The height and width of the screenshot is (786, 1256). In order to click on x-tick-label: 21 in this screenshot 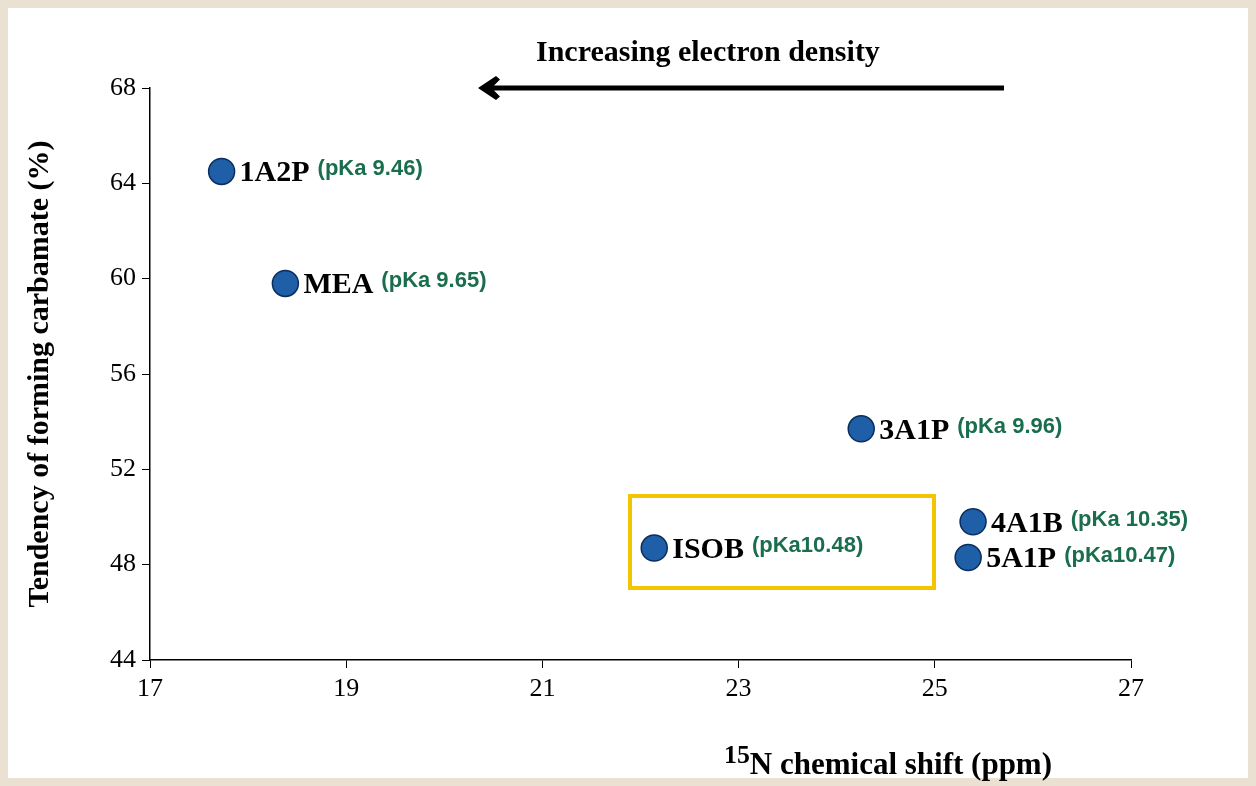, I will do `click(542, 688)`.